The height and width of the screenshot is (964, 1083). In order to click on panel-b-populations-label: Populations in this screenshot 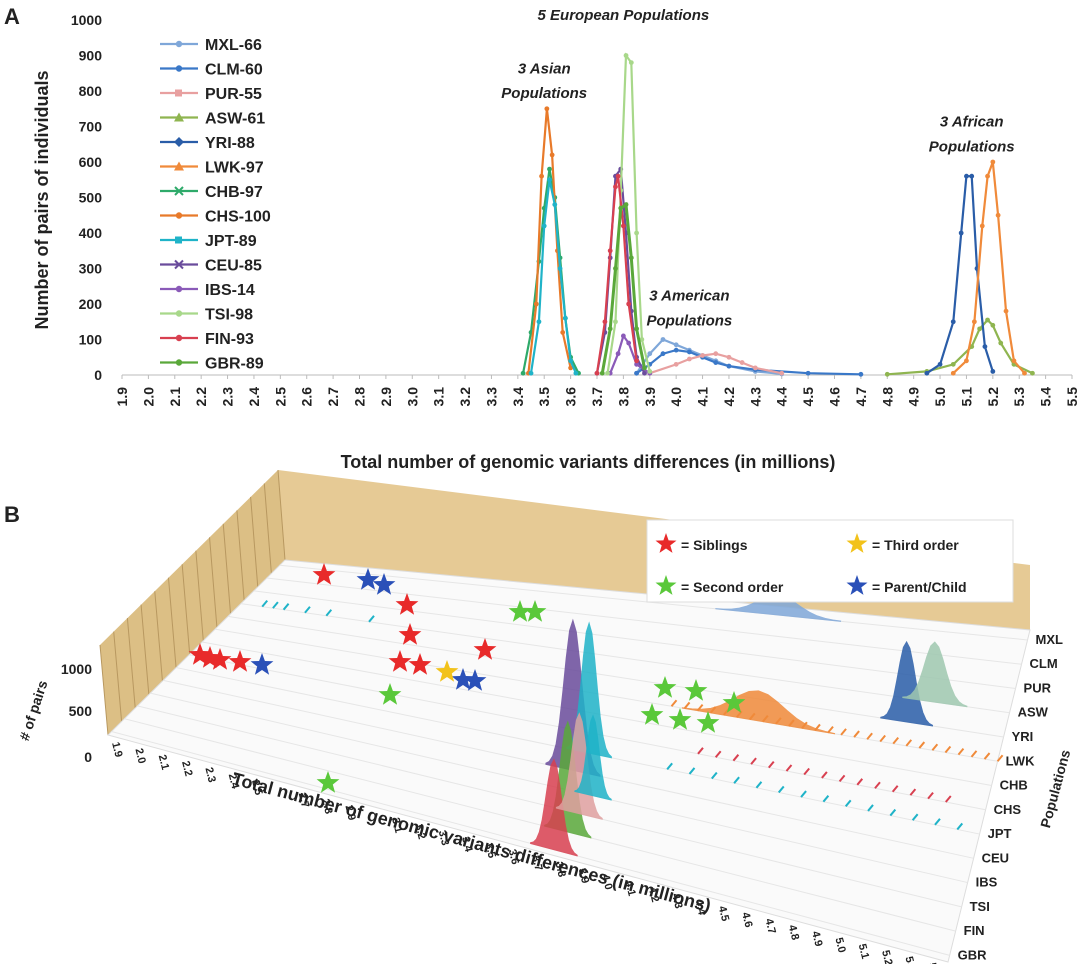, I will do `click(1055, 789)`.